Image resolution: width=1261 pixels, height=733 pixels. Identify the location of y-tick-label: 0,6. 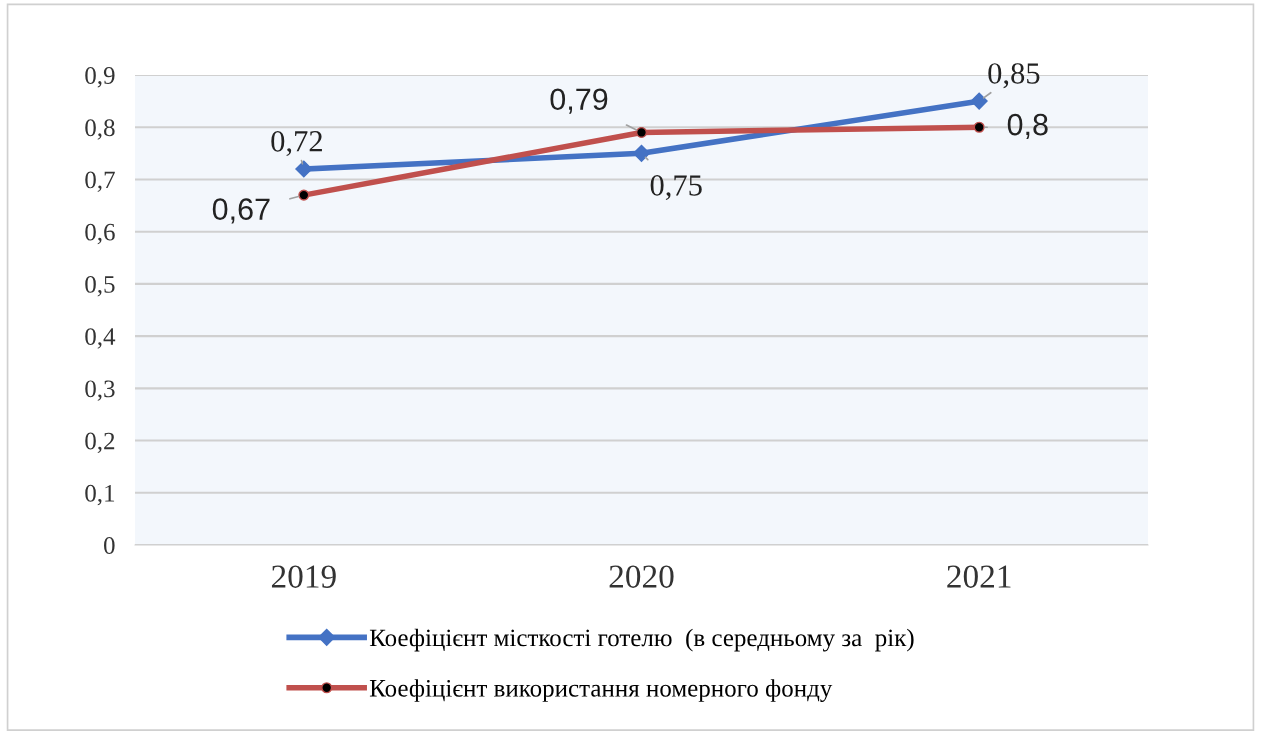
(100, 234).